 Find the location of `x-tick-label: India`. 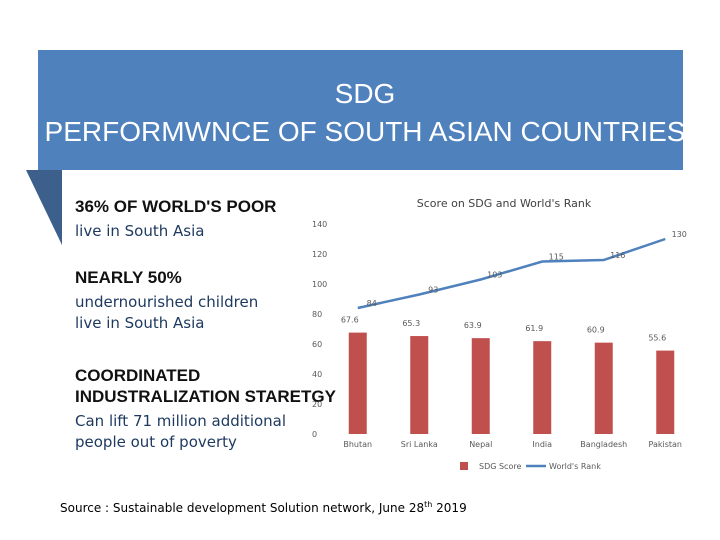

x-tick-label: India is located at coordinates (542, 444).